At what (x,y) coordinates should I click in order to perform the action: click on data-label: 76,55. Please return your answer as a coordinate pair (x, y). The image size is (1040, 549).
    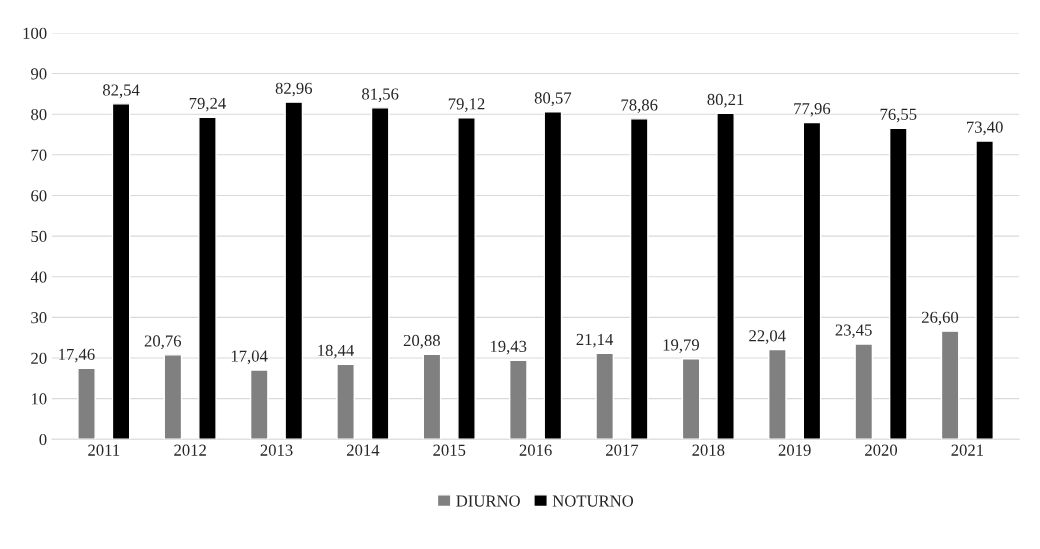
    Looking at the image, I should click on (898, 115).